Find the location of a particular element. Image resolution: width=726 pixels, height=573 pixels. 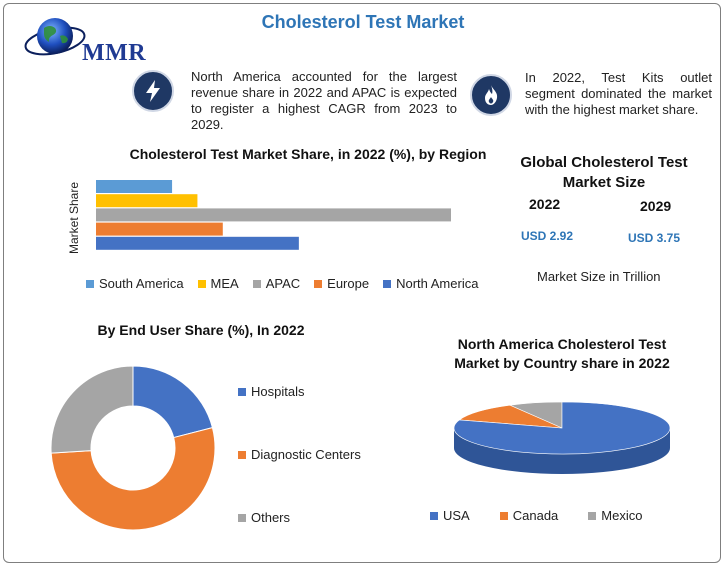

donut-slice-diagnostic-centers is located at coordinates (133, 478).